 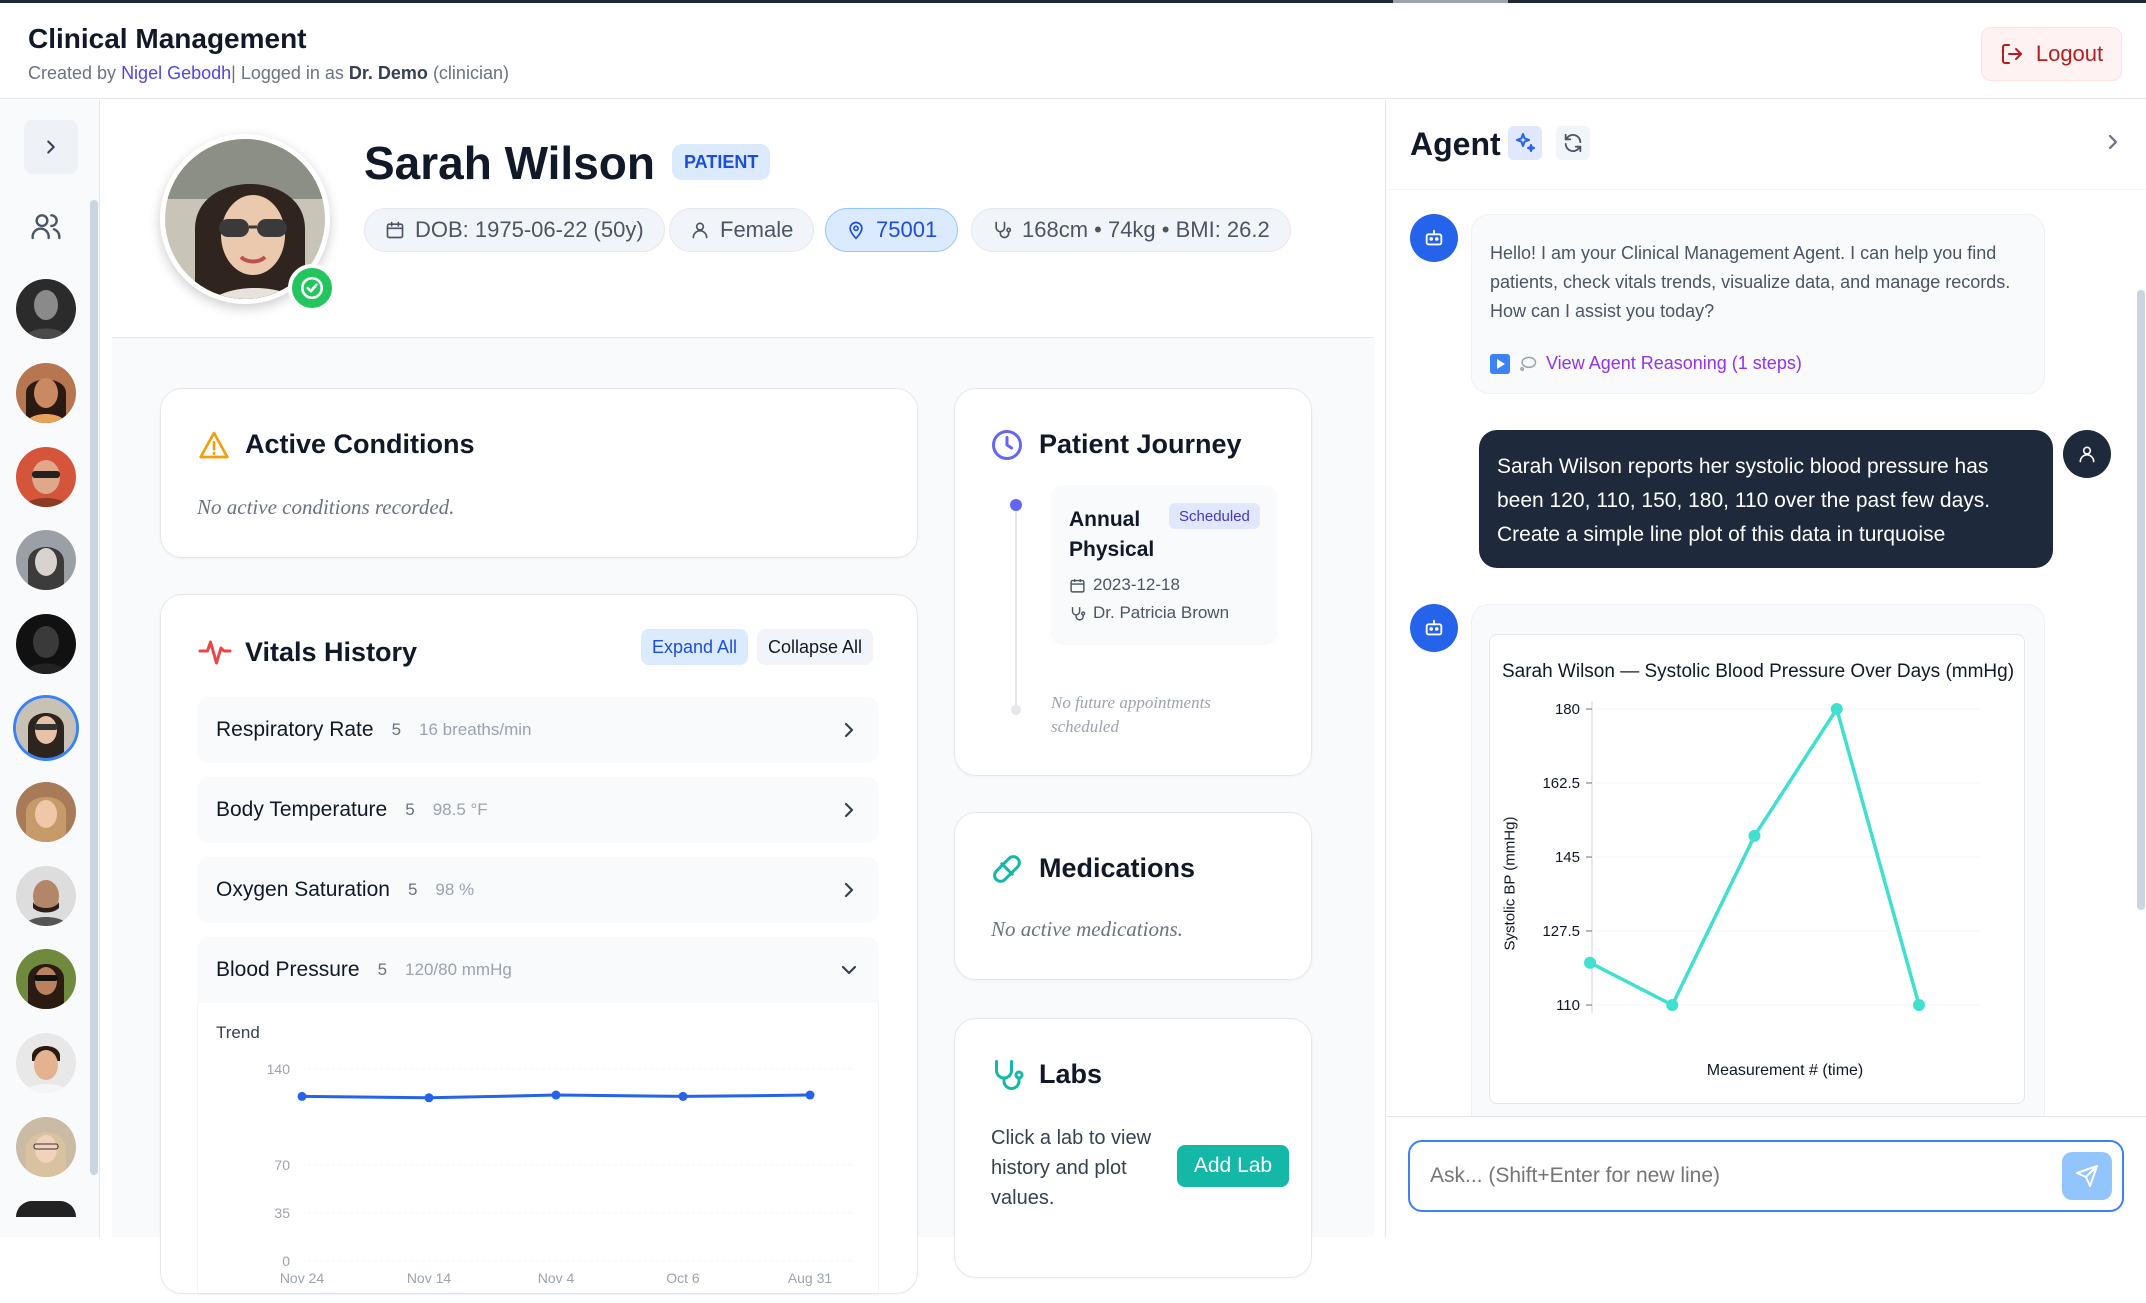 I want to click on vital-row-respiratory-rate: Respiratory Rate 5 16 breaths/min, so click(x=538, y=730).